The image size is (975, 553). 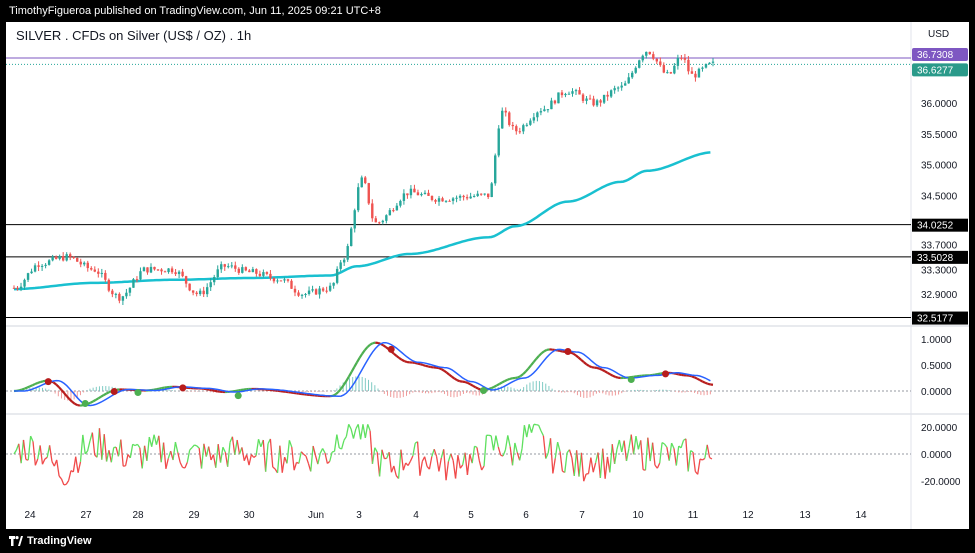 What do you see at coordinates (391, 349) in the screenshot?
I see `oscillator-cross-marker` at bounding box center [391, 349].